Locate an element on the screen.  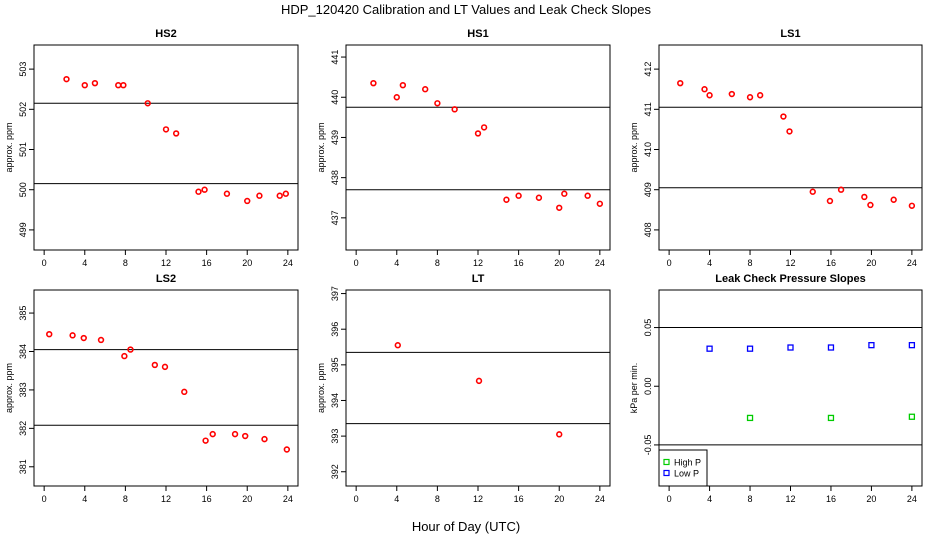
panel-title: HS1 is located at coordinates (477, 34).